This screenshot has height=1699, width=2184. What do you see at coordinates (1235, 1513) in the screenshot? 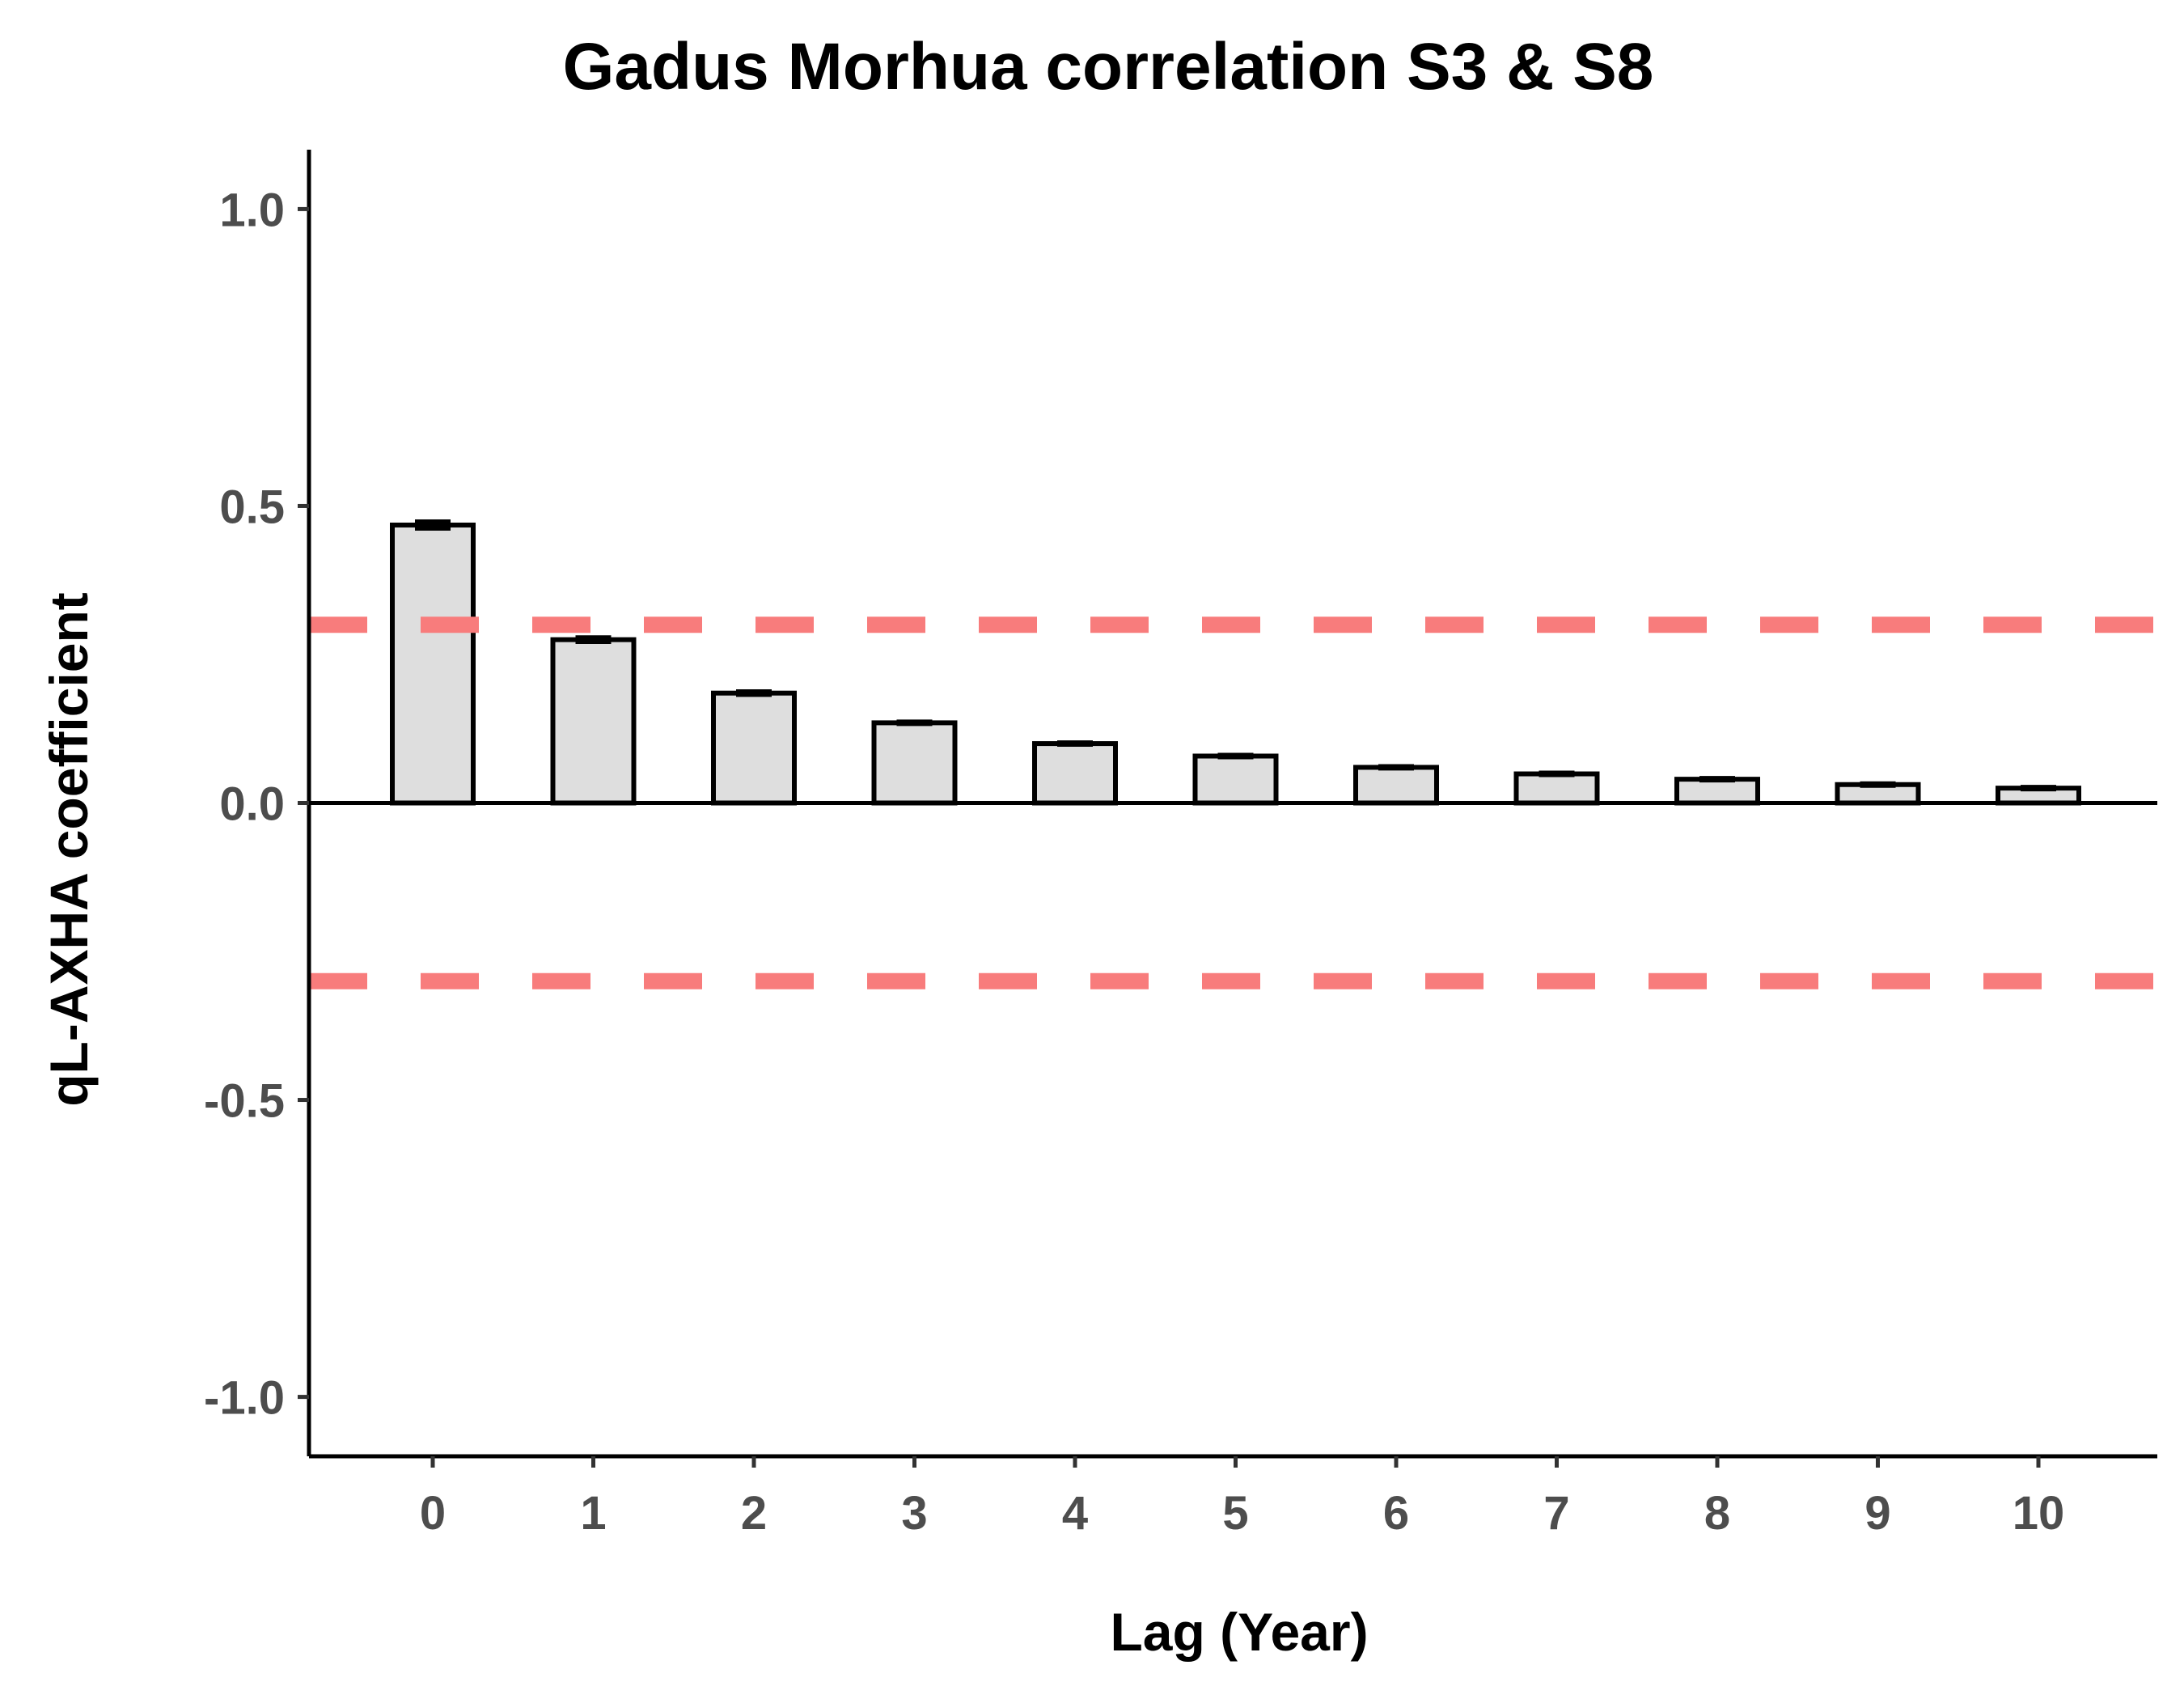
I see `x-tick-label: 5` at bounding box center [1235, 1513].